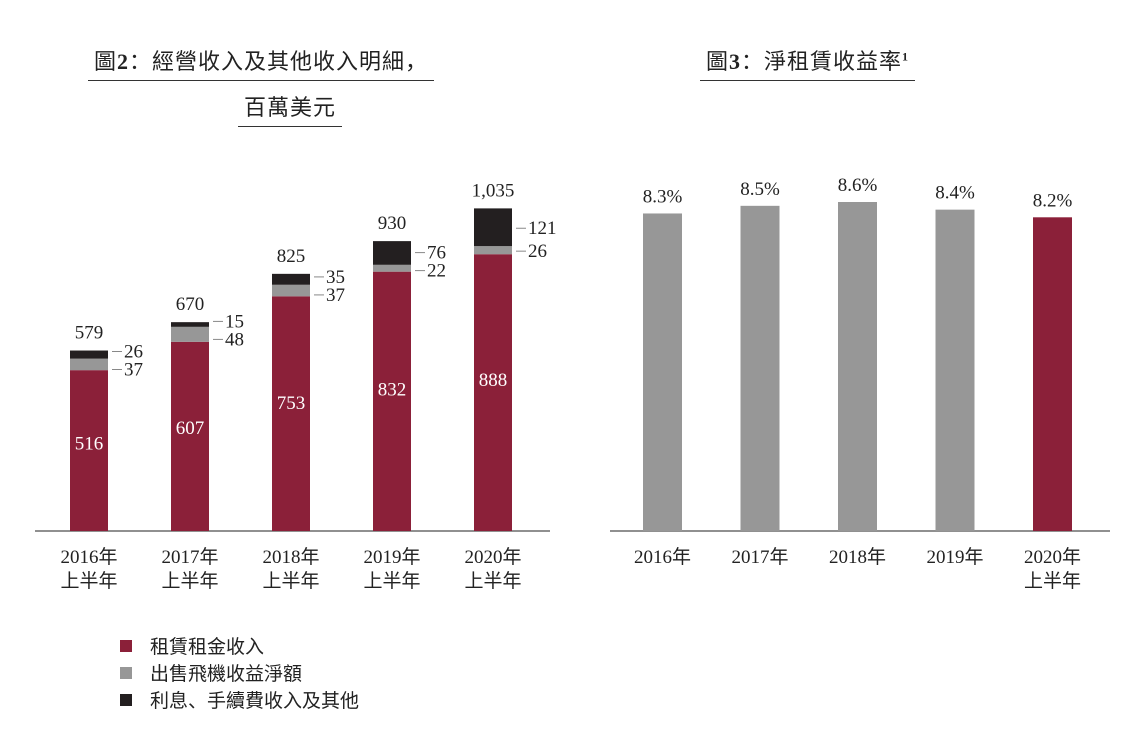  What do you see at coordinates (189, 557) in the screenshot?
I see `chart1-category-label: 2017年` at bounding box center [189, 557].